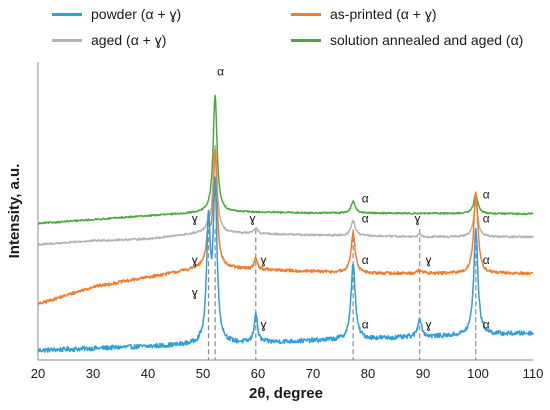  What do you see at coordinates (148, 373) in the screenshot?
I see `x-tick-label: 40` at bounding box center [148, 373].